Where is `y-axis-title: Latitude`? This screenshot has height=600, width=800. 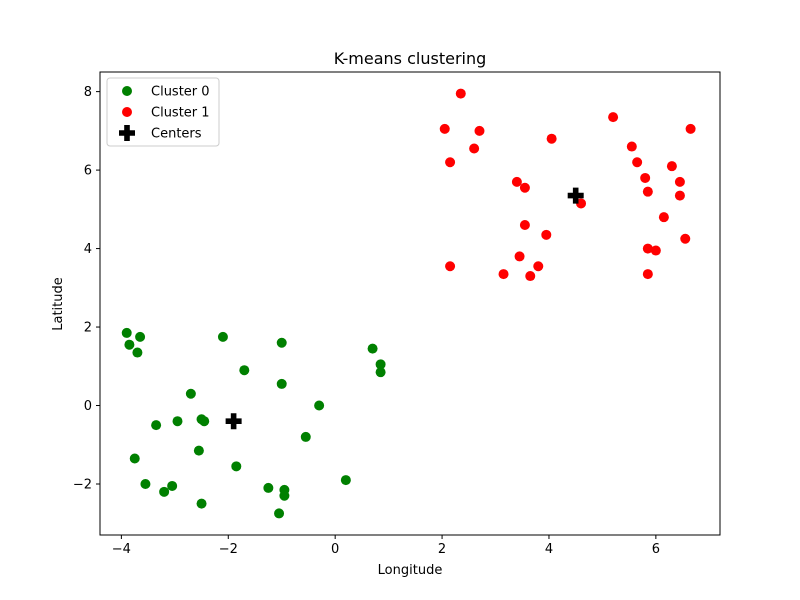
y-axis-title: Latitude is located at coordinates (58, 304).